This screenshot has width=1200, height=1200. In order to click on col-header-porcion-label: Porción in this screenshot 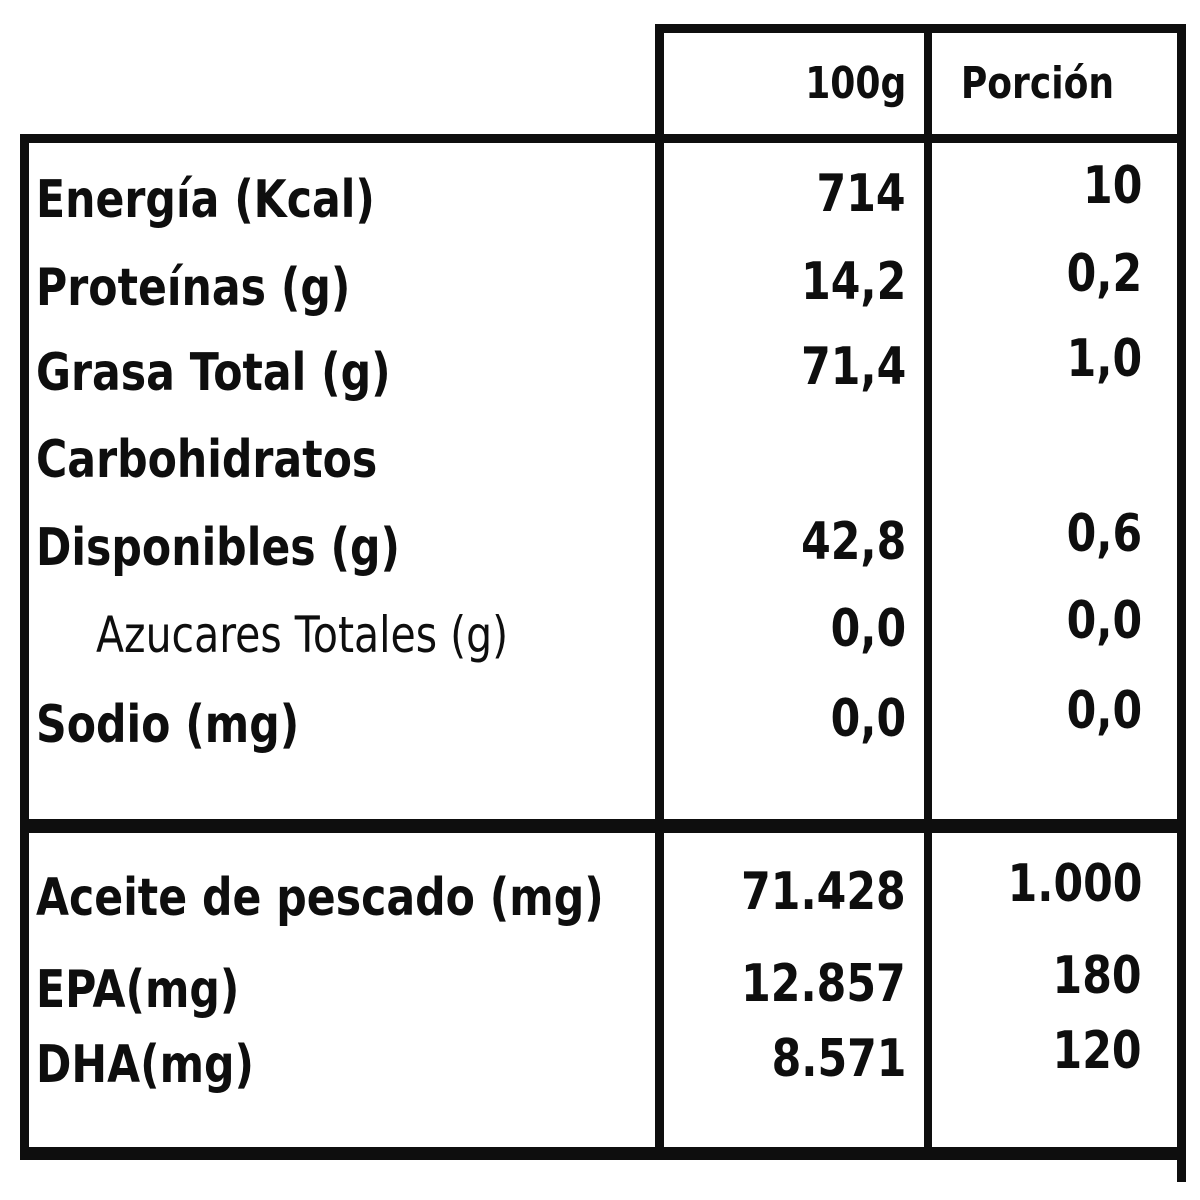, I will do `click(1037, 83)`.